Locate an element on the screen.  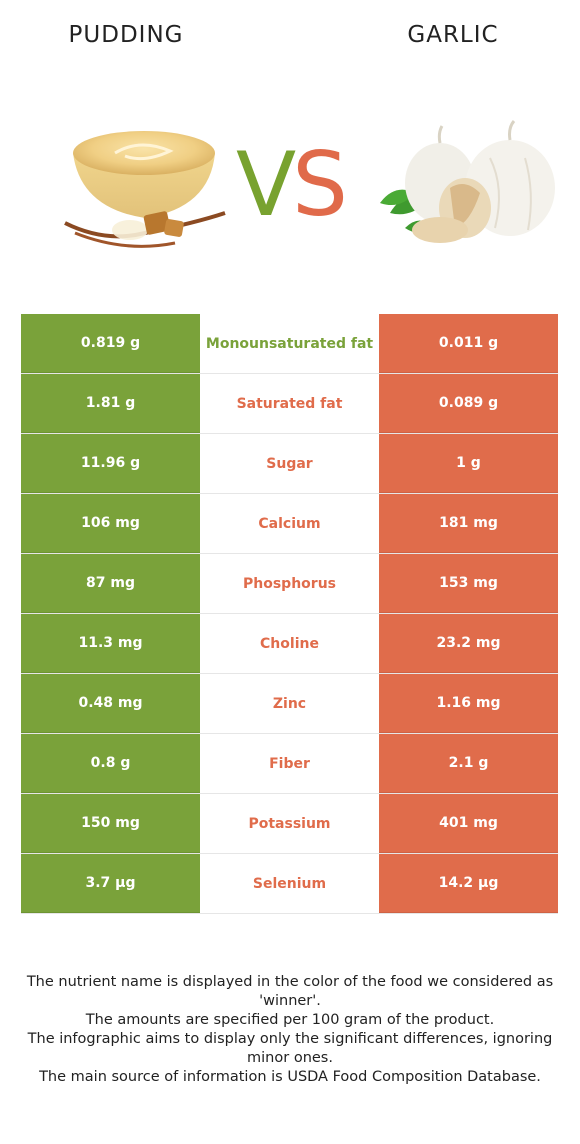
right-value-cell: 1 g is located at coordinates (468, 463).